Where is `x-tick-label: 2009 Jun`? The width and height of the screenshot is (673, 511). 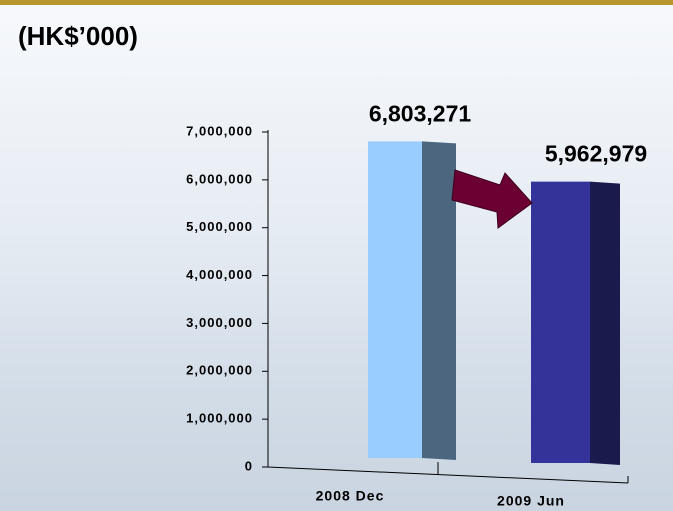
x-tick-label: 2009 Jun is located at coordinates (531, 501).